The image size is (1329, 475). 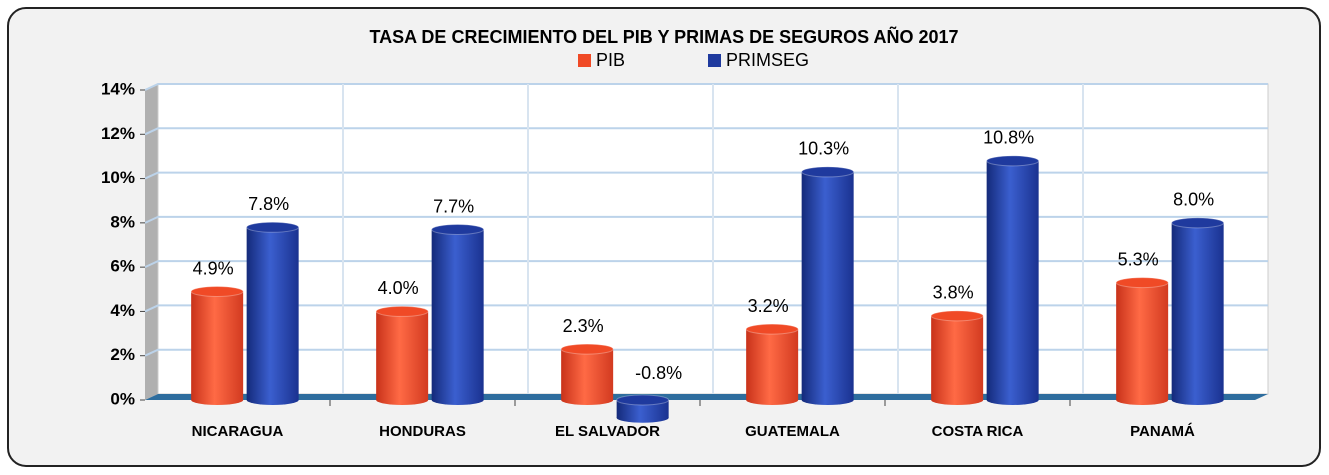 I want to click on y-tick-label: 12%, so click(x=118, y=133).